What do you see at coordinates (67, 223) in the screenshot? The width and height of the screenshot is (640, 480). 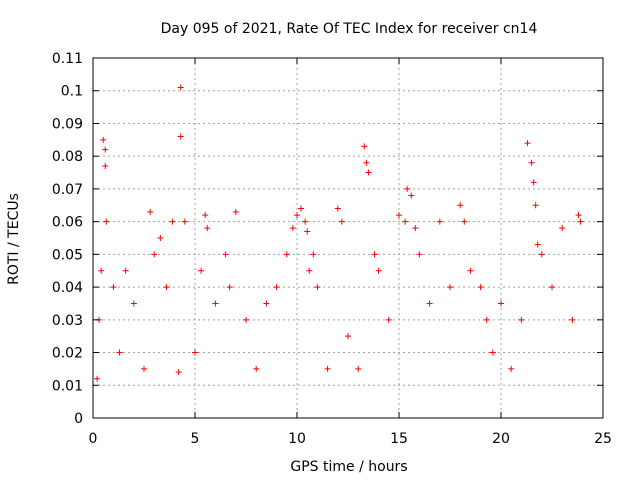 I see `y-tick-label: 0.06` at bounding box center [67, 223].